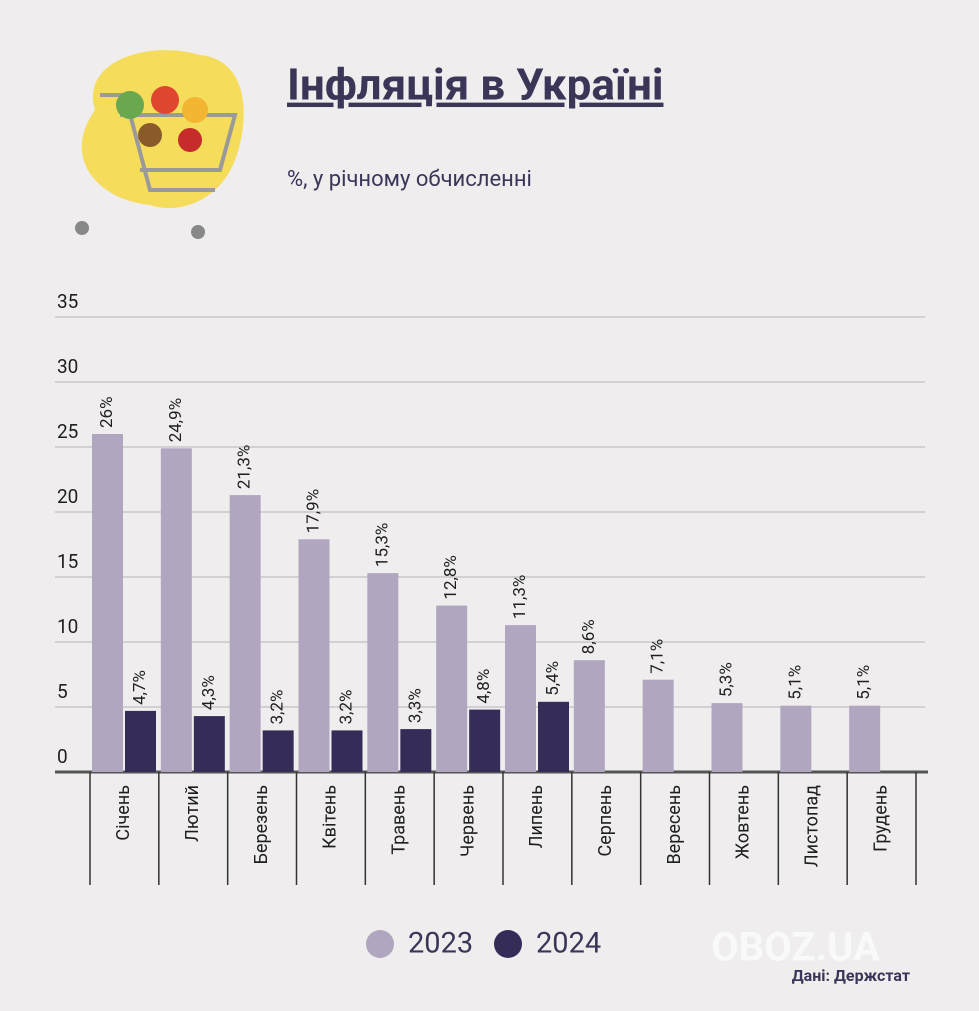  I want to click on value-label: 5,4%, so click(553, 678).